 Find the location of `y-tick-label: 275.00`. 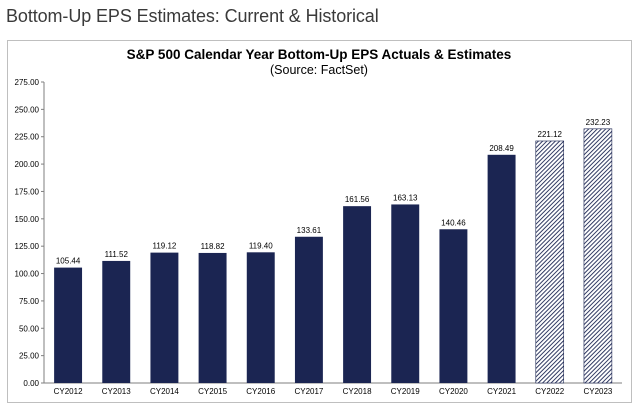

y-tick-label: 275.00 is located at coordinates (27, 82).